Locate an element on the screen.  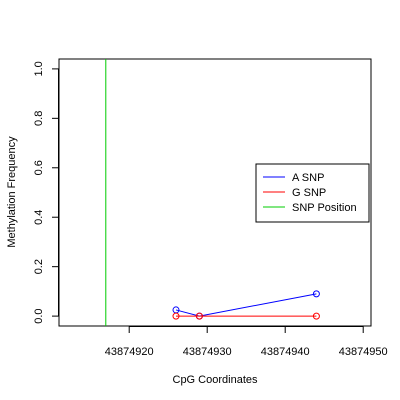
y-axis: 0.0 0.2 0.4 0.6 0.8 1.0 is located at coordinates (46, 192).